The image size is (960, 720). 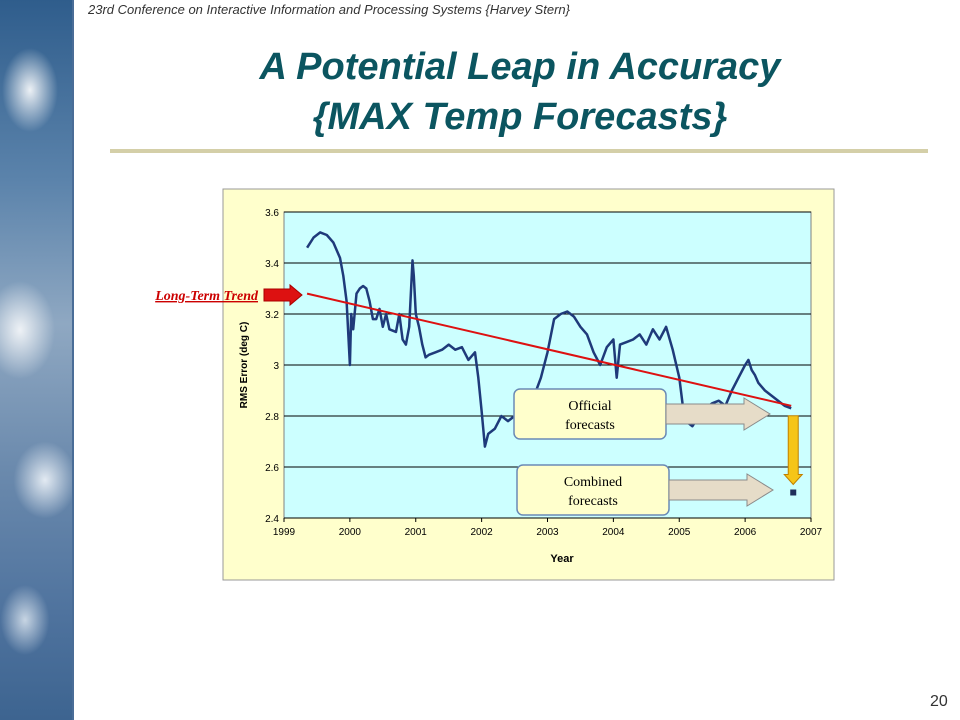 What do you see at coordinates (679, 532) in the screenshot?
I see `x-tick-label: 2005` at bounding box center [679, 532].